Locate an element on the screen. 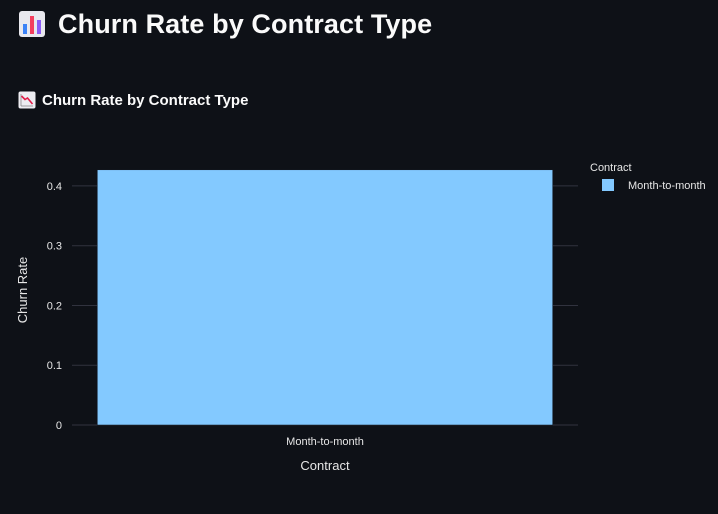  y-tick-label: 0.3 is located at coordinates (54, 247).